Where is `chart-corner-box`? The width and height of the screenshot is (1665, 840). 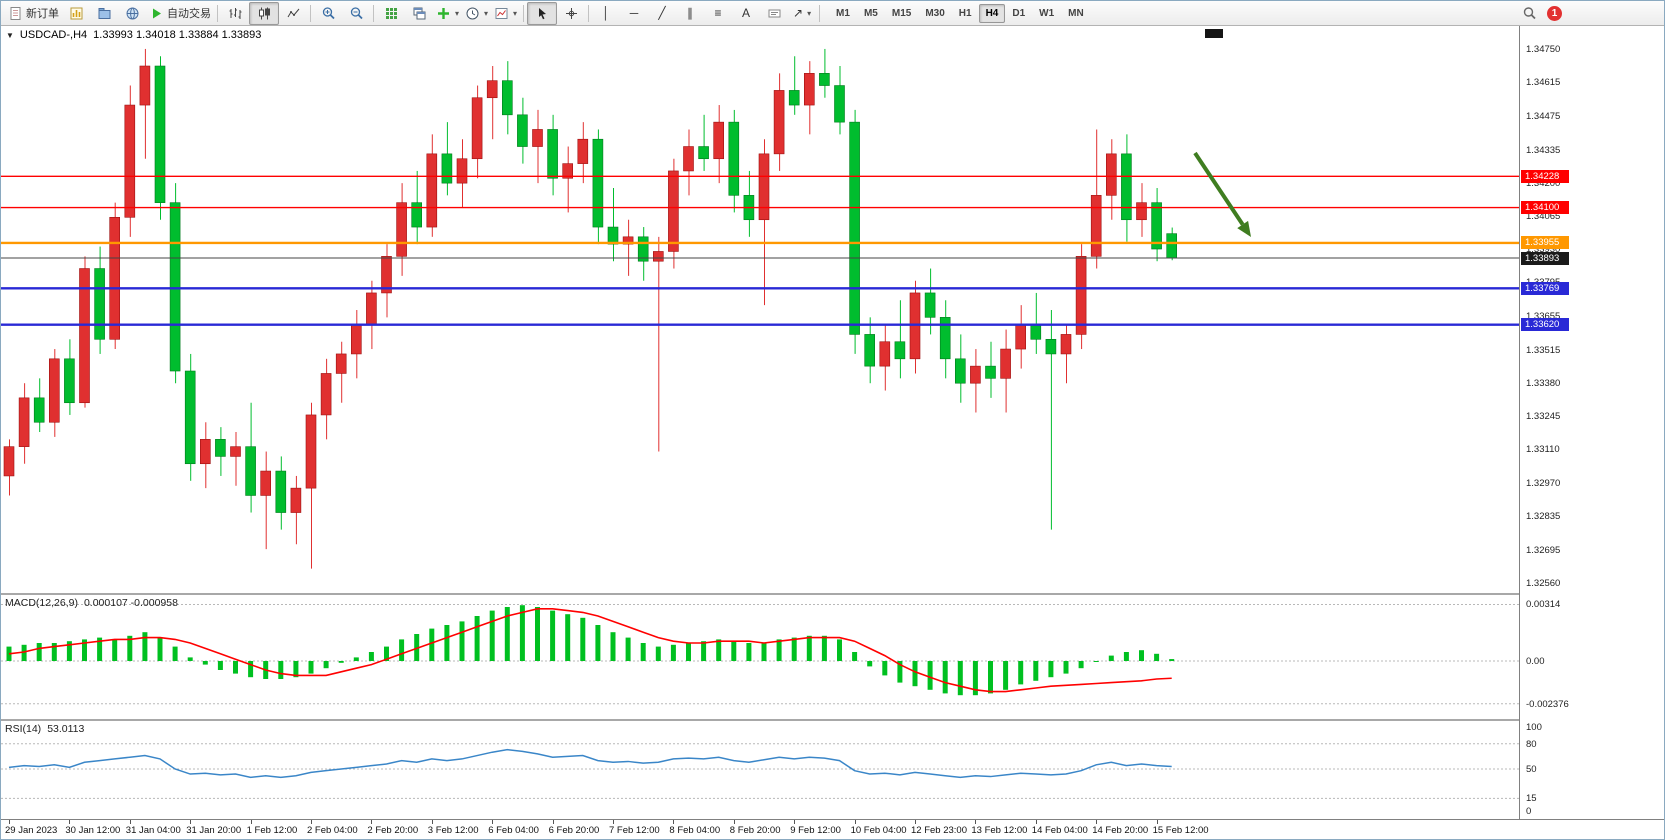
chart-corner-box is located at coordinates (1214, 33).